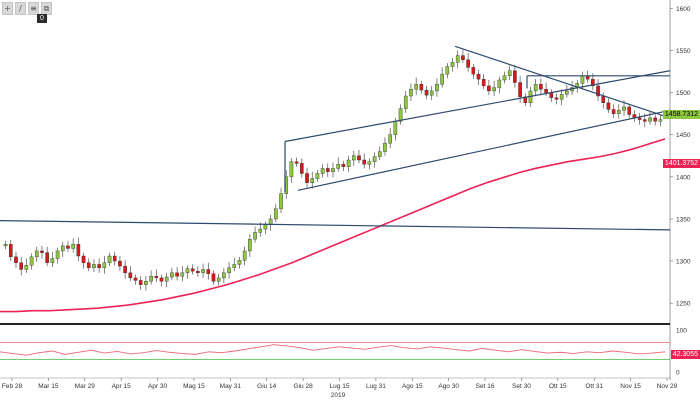  I want to click on support-line, so click(335, 225).